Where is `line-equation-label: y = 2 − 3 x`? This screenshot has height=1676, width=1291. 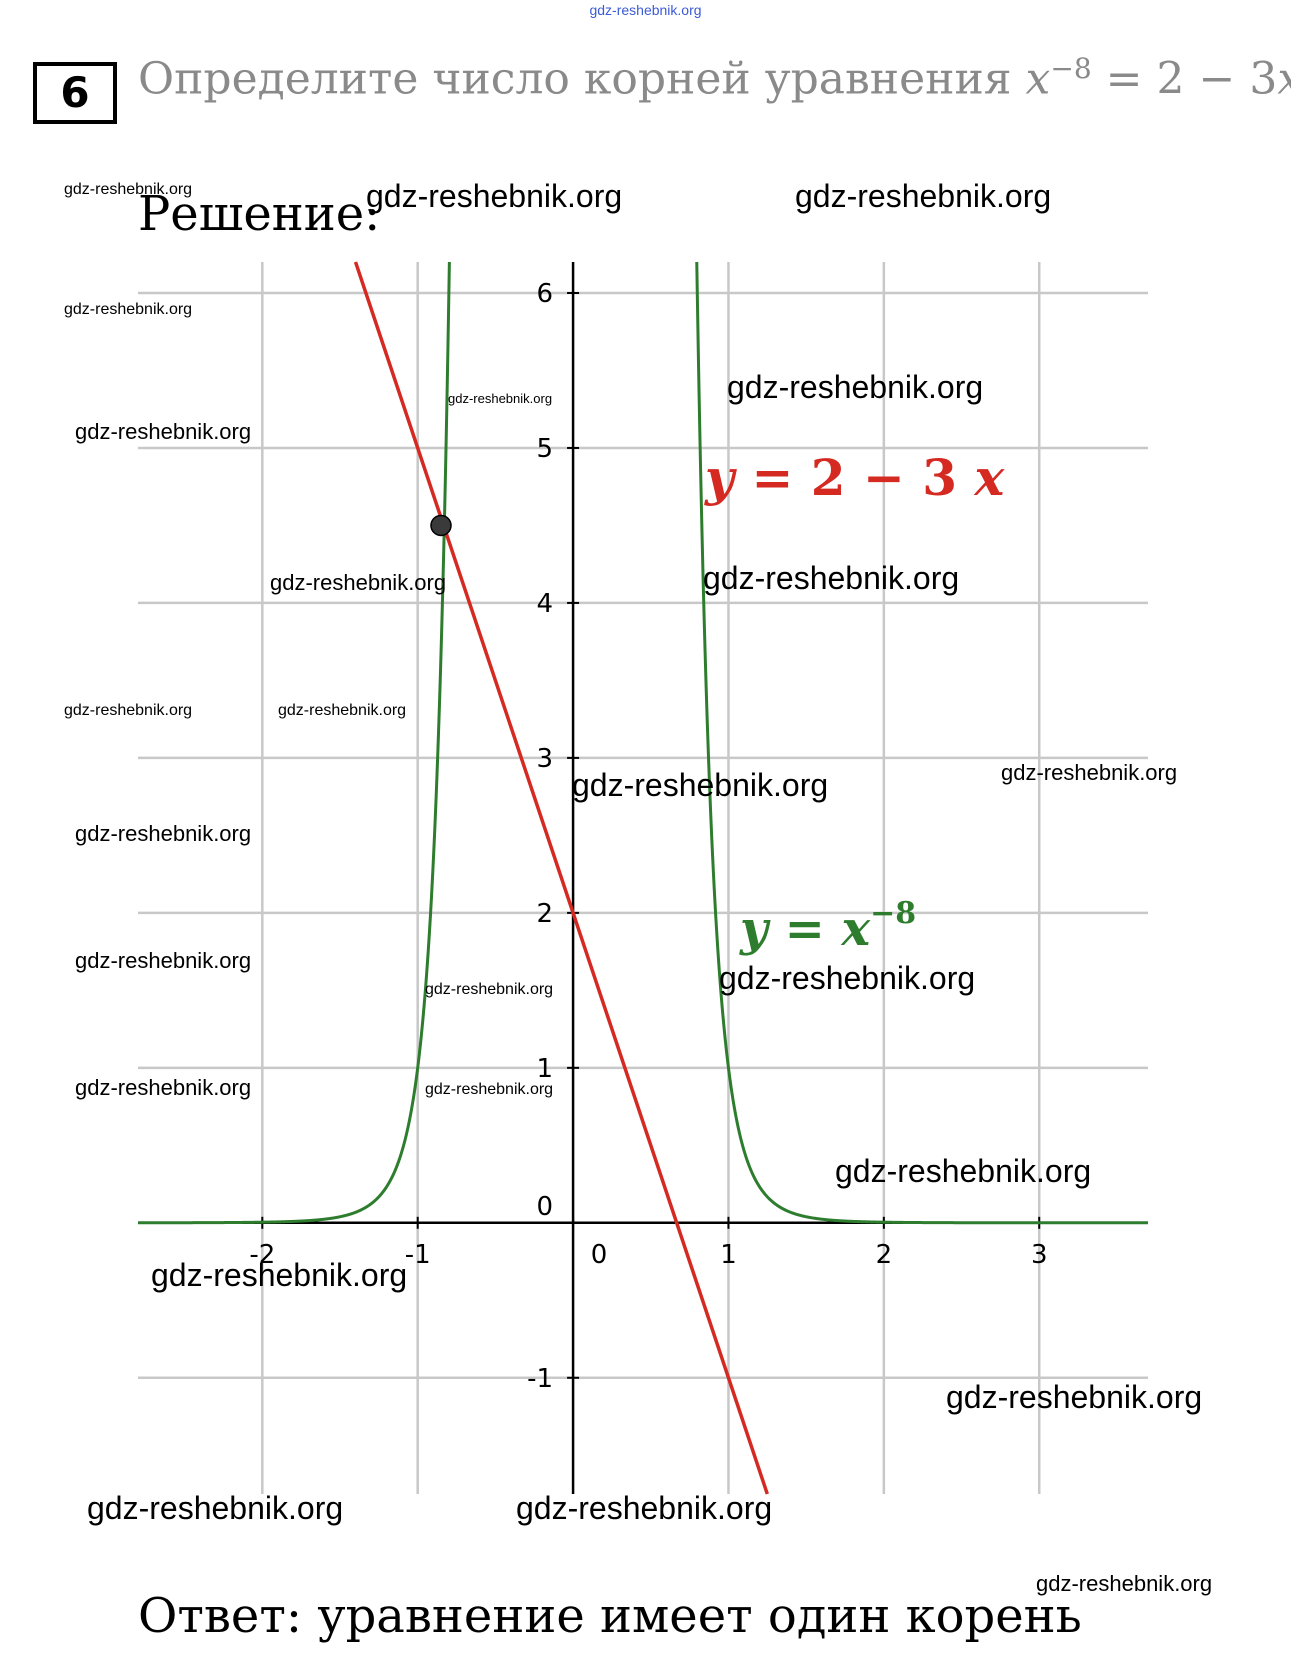 line-equation-label: y = 2 − 3 x is located at coordinates (854, 477).